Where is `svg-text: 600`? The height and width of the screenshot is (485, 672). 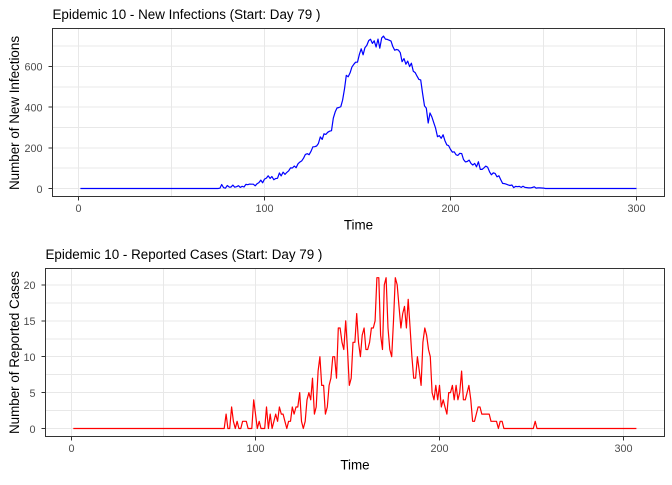 svg-text: 600 is located at coordinates (33, 68).